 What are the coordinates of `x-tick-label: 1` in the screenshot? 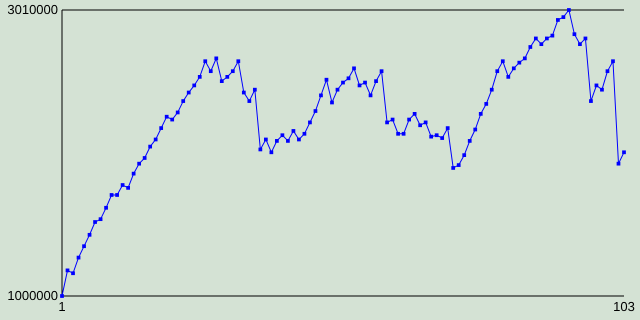 It's located at (62, 306).